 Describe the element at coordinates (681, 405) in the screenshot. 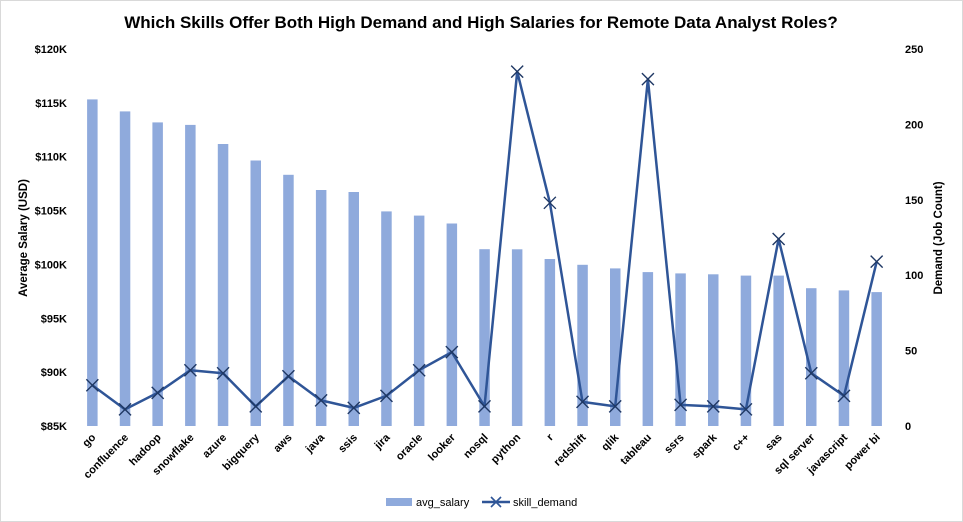

I see `demand-point-ssrs` at that location.